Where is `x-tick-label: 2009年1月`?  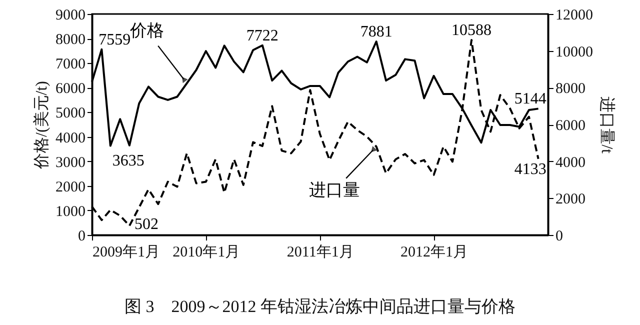 x-tick-label: 2009年1月 is located at coordinates (126, 252).